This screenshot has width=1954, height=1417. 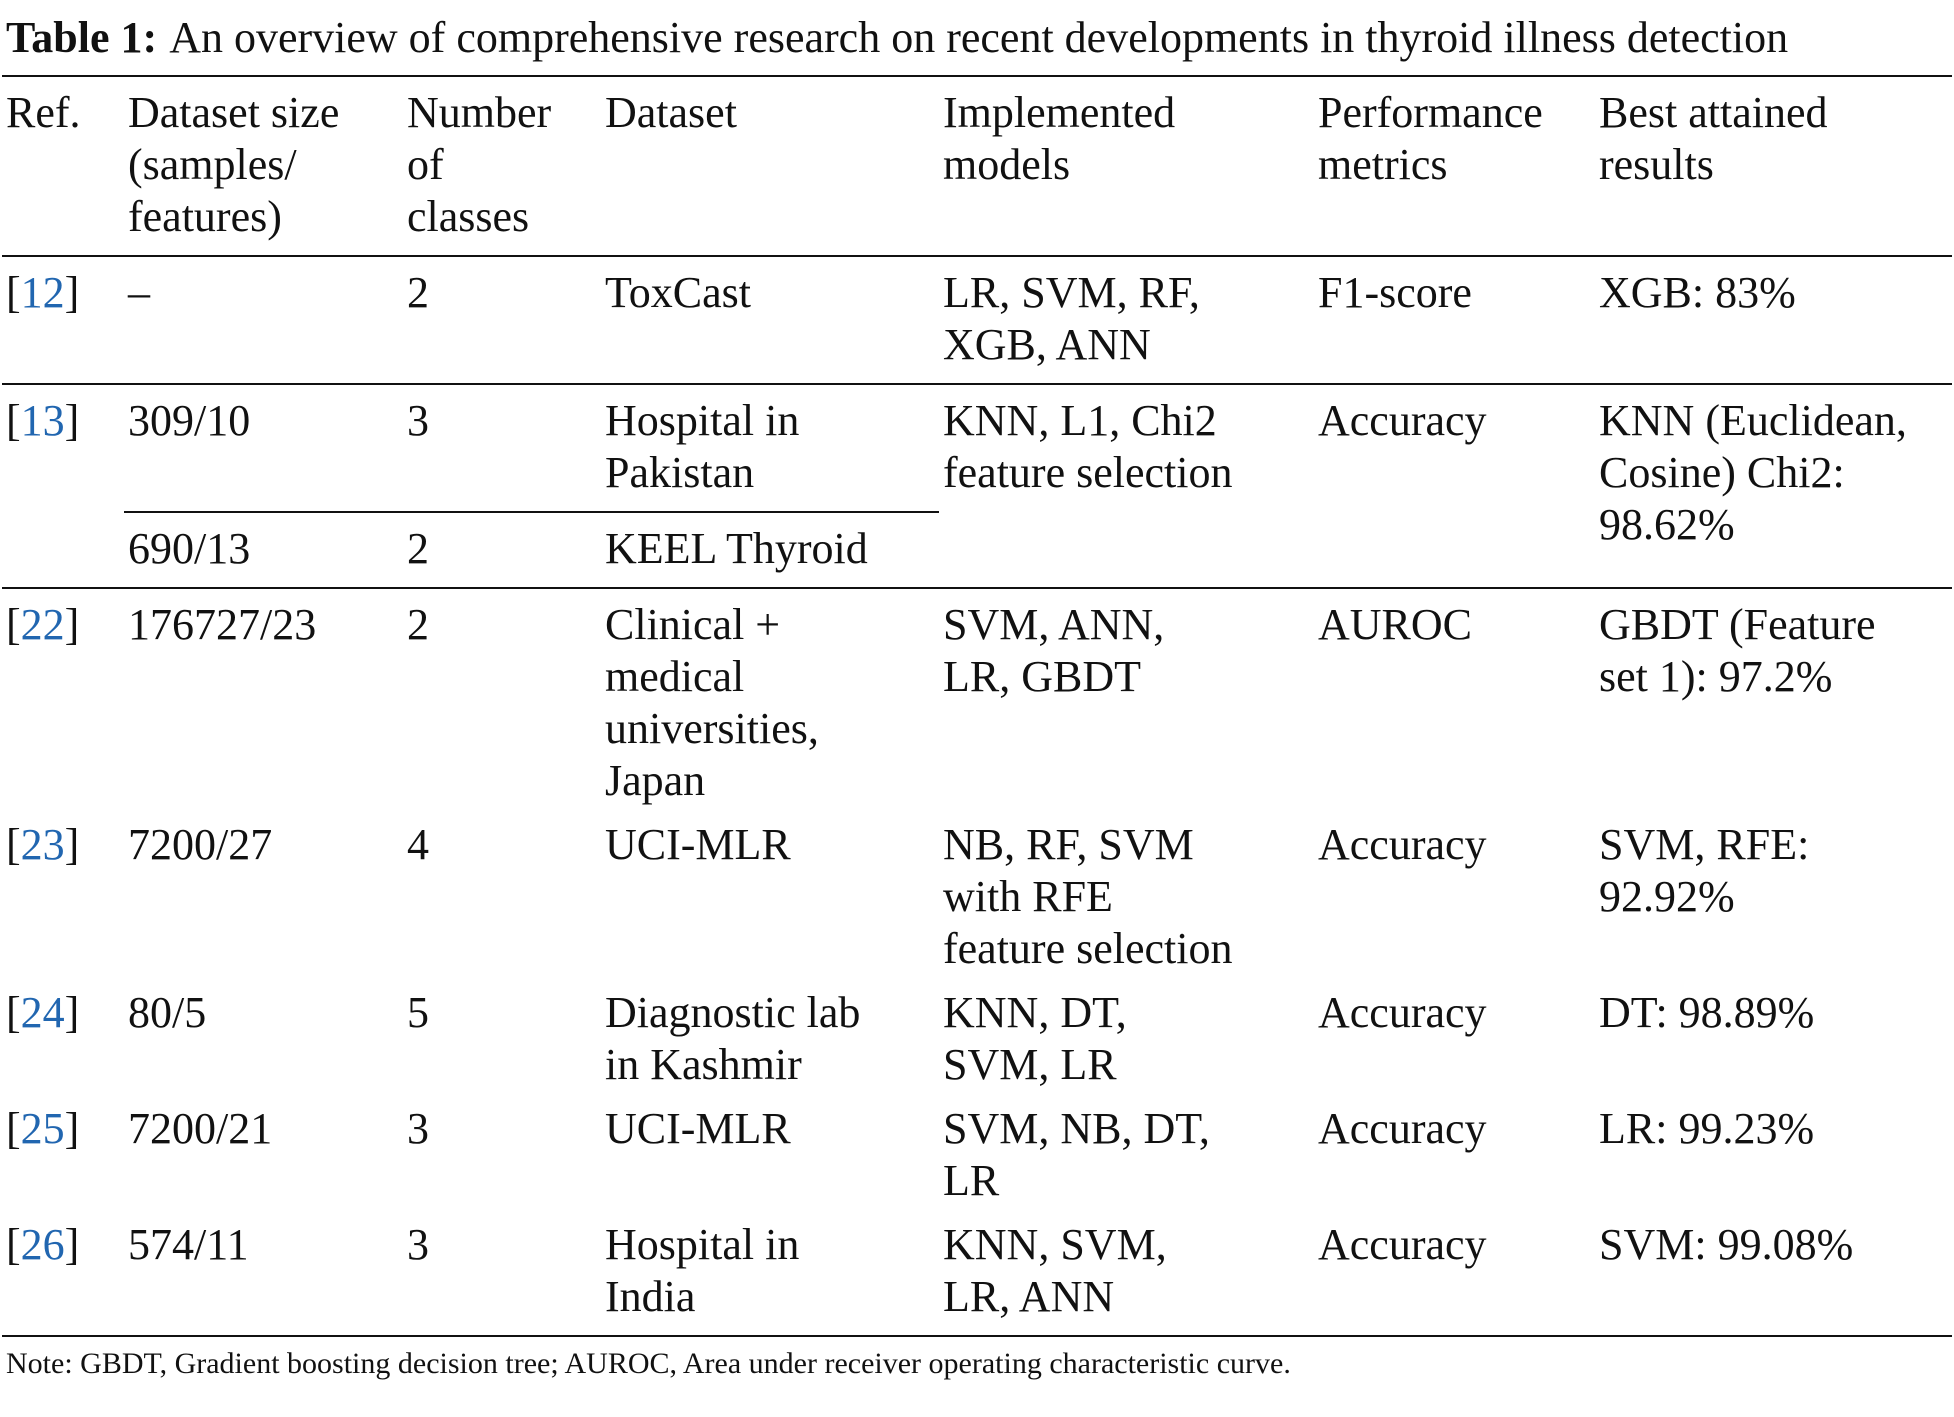 I want to click on dataset-size: 80/5, so click(x=263, y=1035).